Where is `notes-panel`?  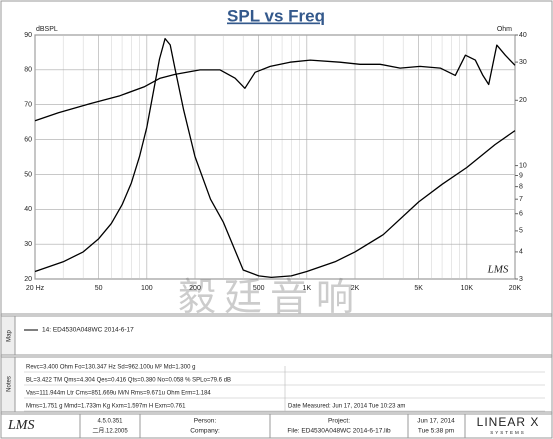
notes-panel is located at coordinates (276, 384).